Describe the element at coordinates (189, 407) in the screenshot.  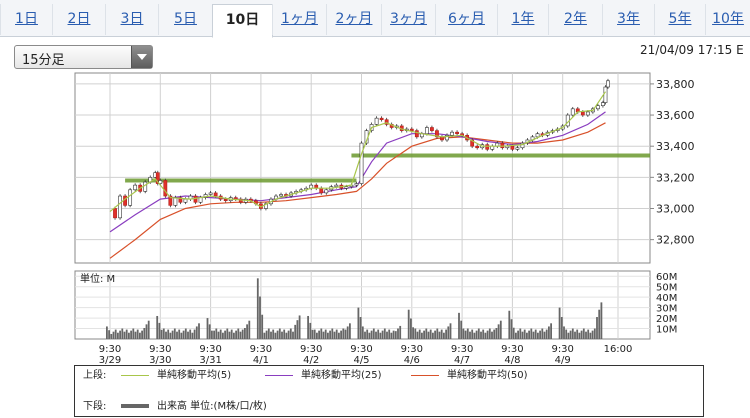
I see `legend-item-volume: 出来高 単位:(M株/口/枚)` at that location.